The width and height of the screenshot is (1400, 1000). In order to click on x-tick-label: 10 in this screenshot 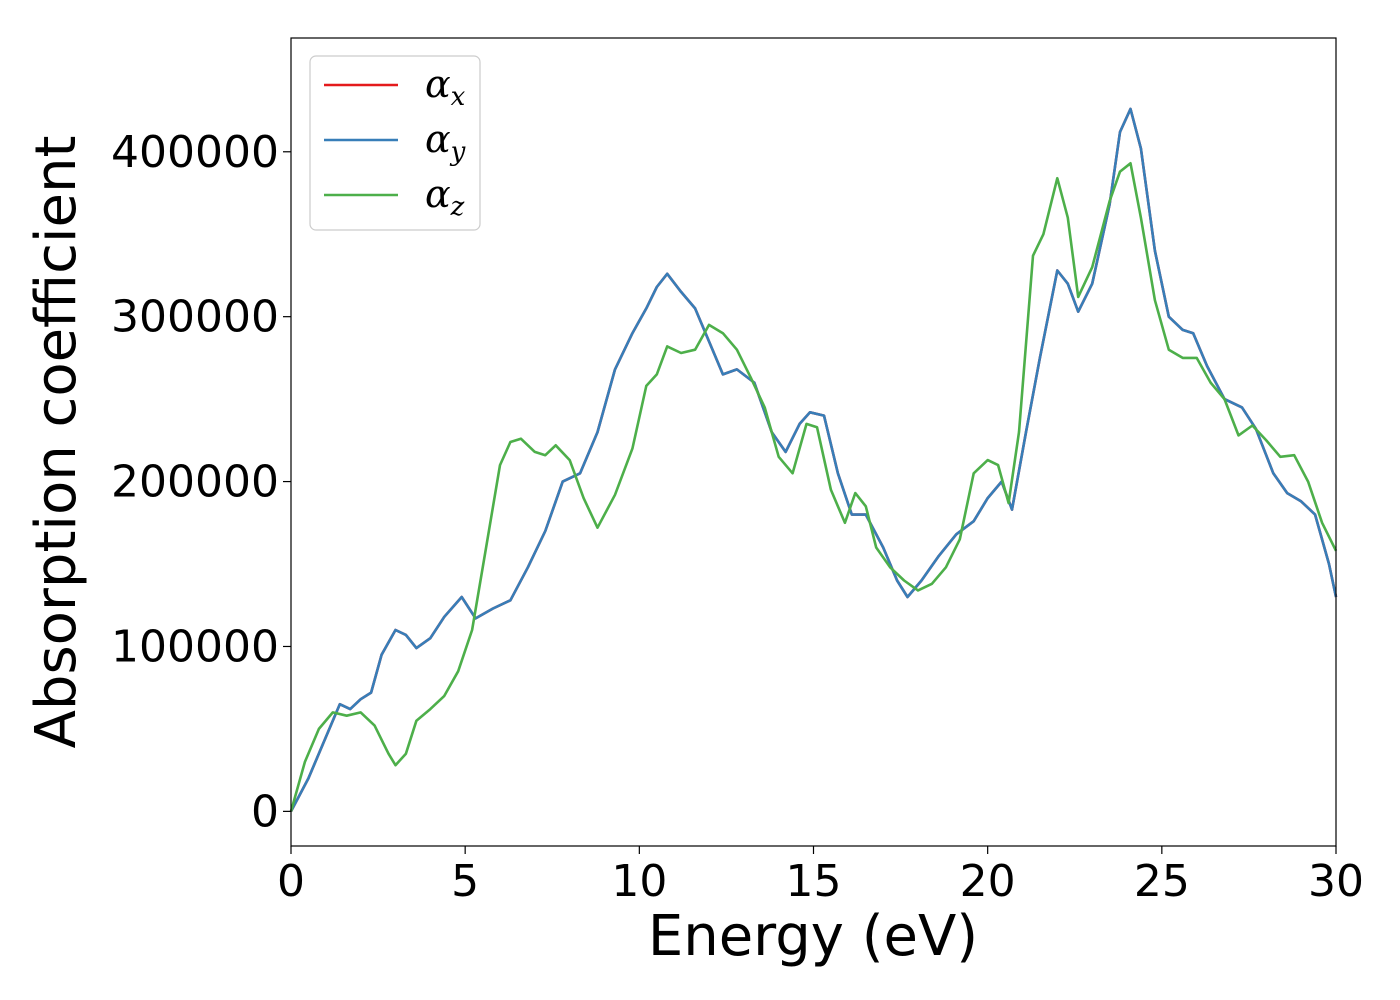, I will do `click(639, 881)`.